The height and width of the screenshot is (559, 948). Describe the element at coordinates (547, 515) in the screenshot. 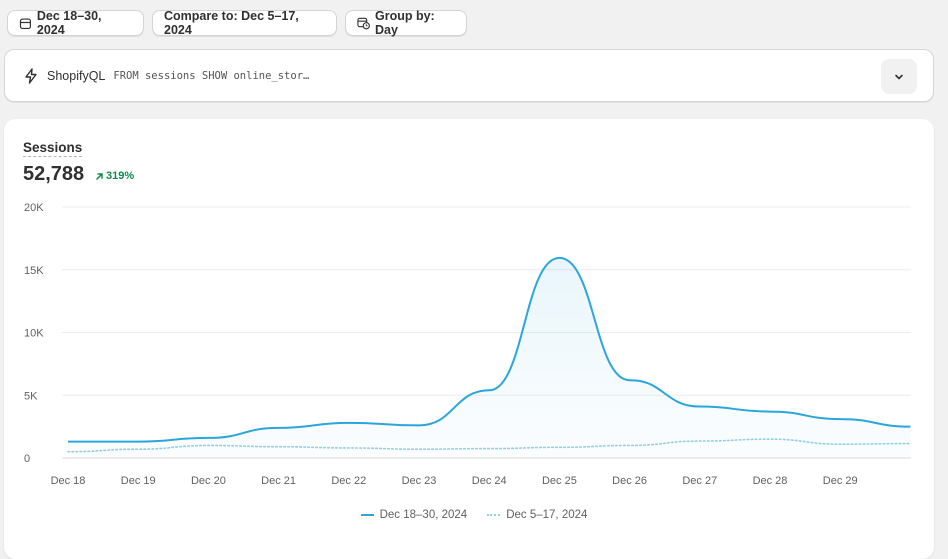

I see `legend-label-comparison: Dec 5–17, 2024` at that location.